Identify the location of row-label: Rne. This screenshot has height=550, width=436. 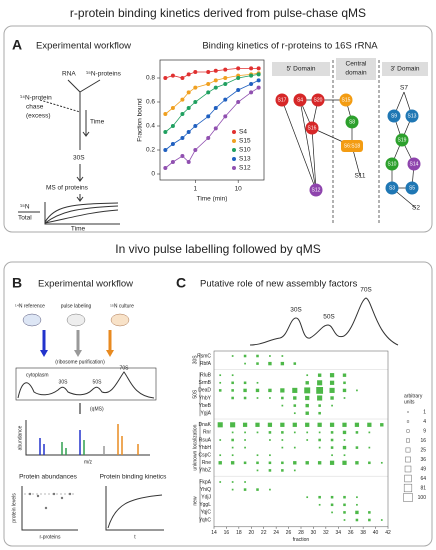
(206, 463).